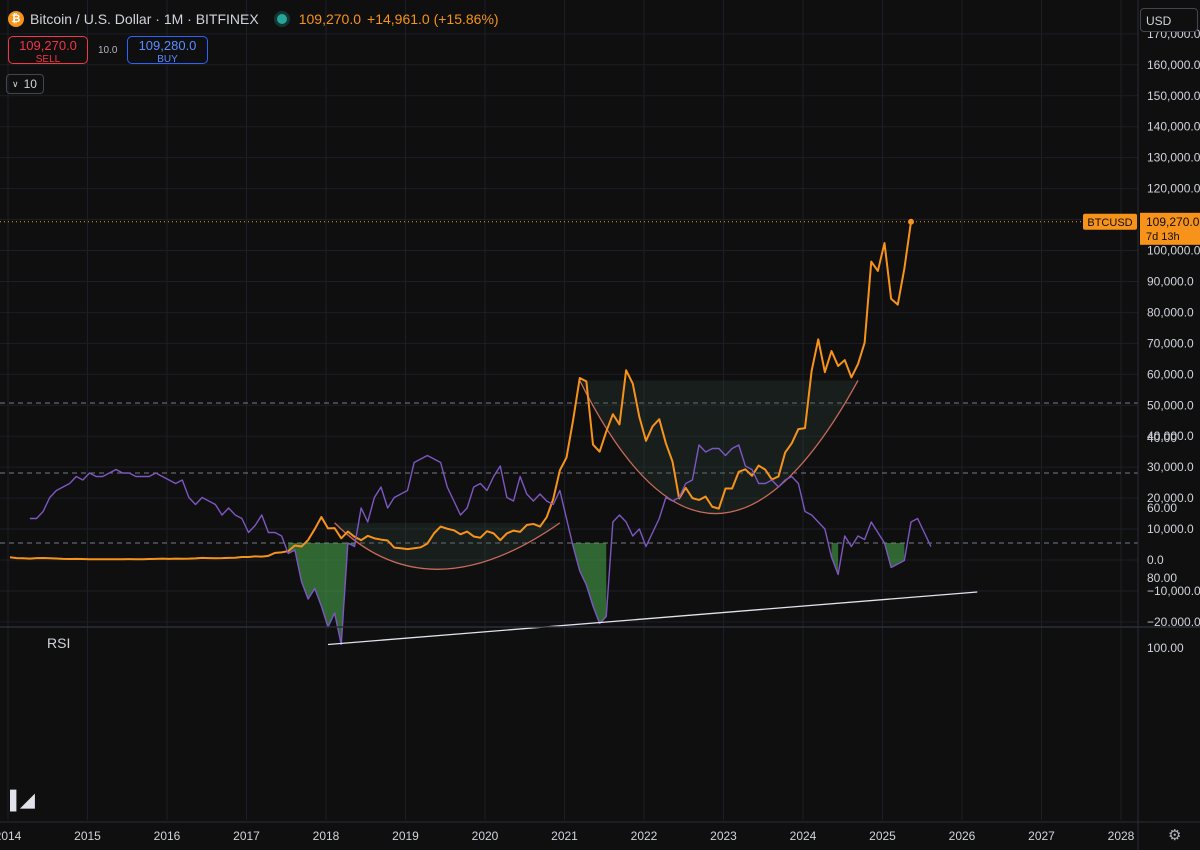 The height and width of the screenshot is (850, 1200). Describe the element at coordinates (1170, 343) in the screenshot. I see `y-tick-label: 70,000.0` at that location.